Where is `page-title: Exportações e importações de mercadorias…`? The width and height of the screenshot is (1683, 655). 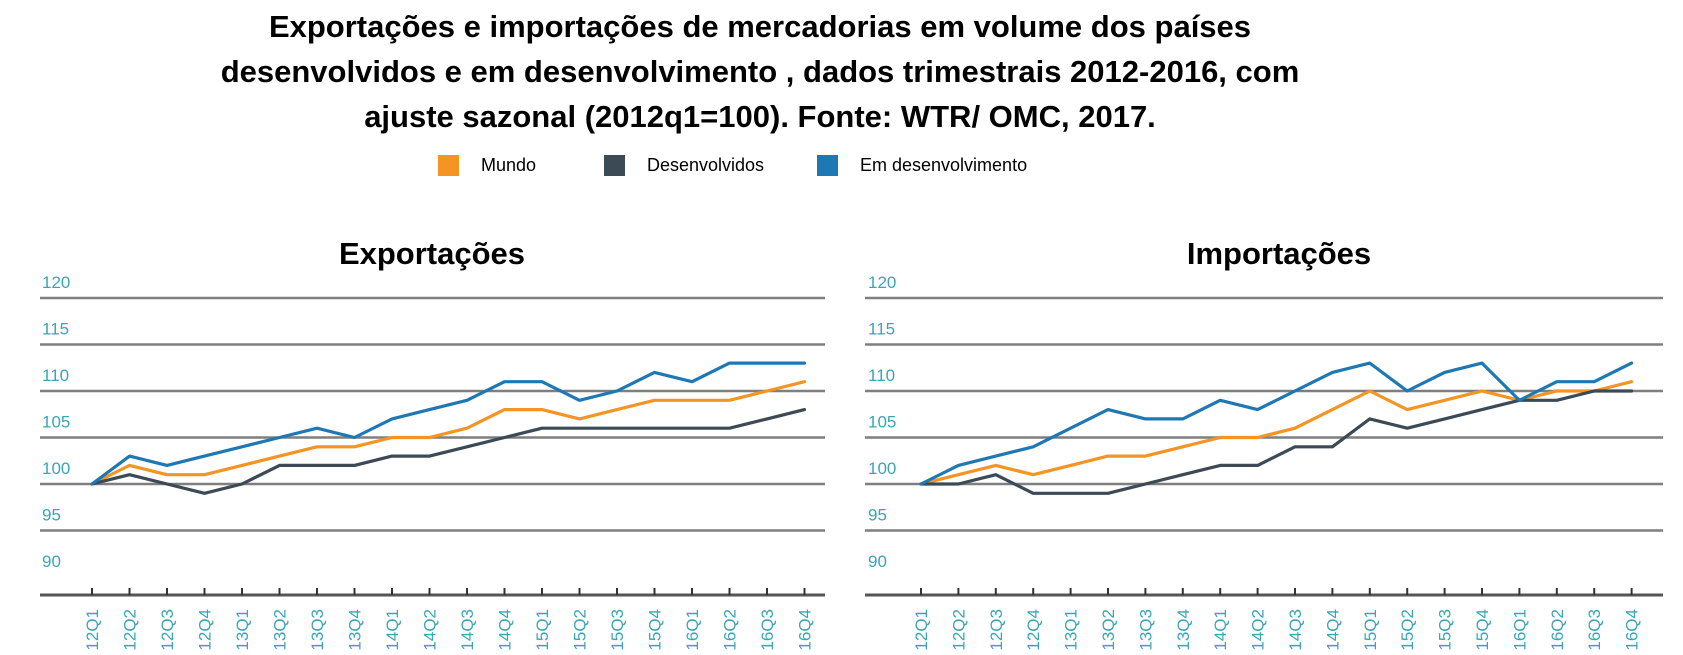
page-title: Exportações e importações de mercadorias… is located at coordinates (760, 71).